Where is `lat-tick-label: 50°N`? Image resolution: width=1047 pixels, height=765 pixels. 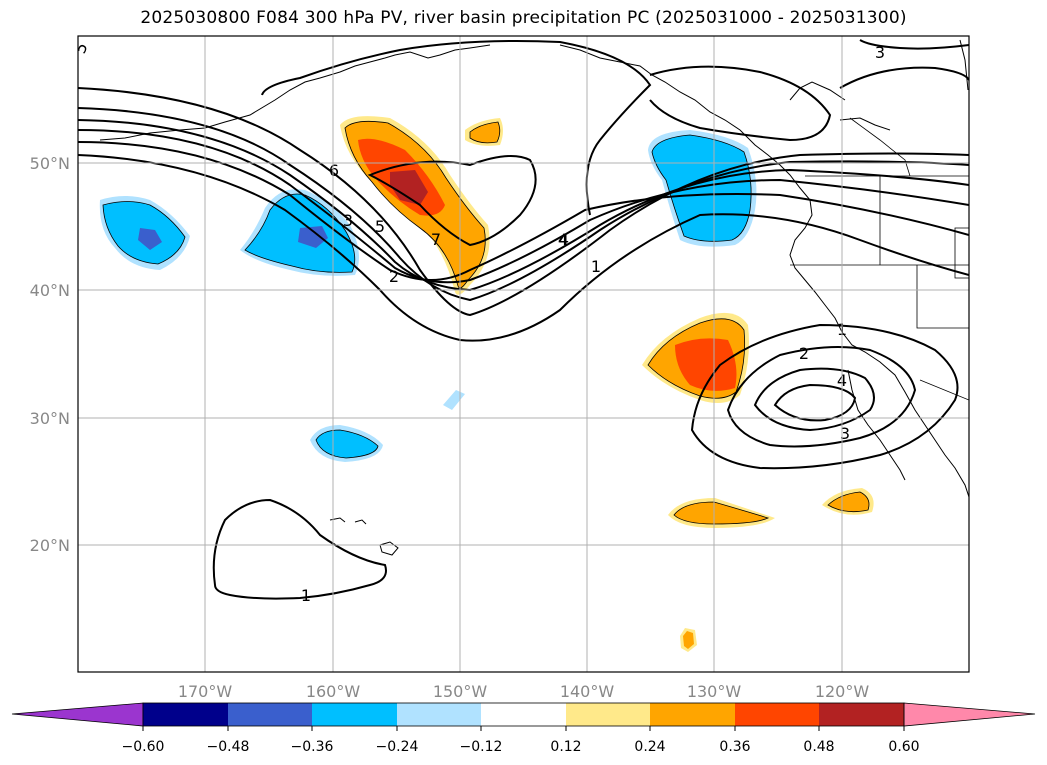
lat-tick-label: 50°N is located at coordinates (50, 163).